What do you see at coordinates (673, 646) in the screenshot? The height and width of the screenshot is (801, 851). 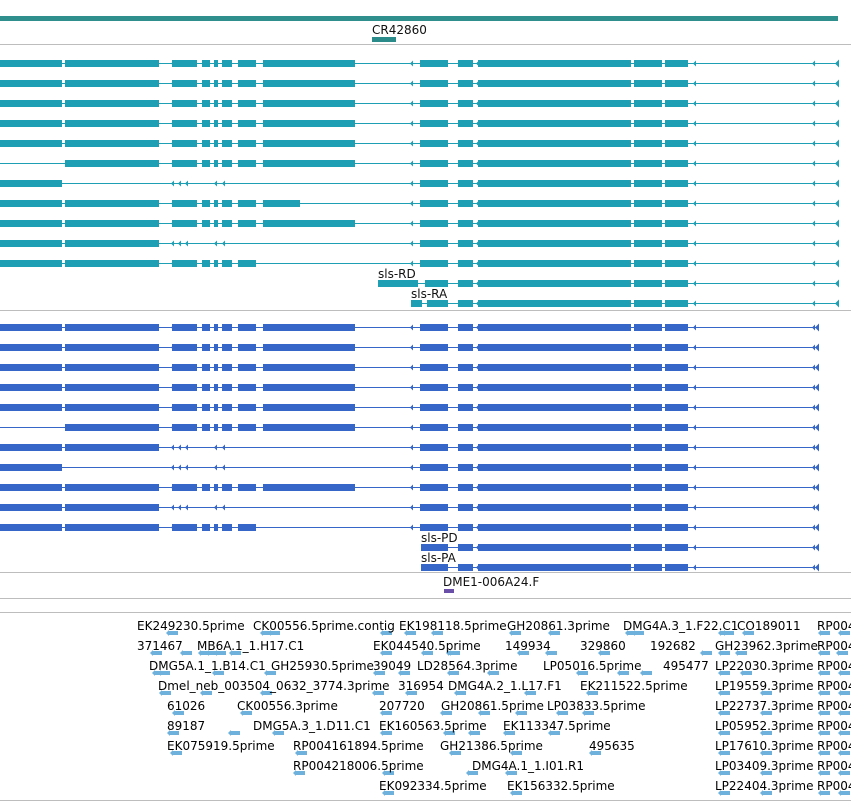 I see `est-label: 192682` at bounding box center [673, 646].